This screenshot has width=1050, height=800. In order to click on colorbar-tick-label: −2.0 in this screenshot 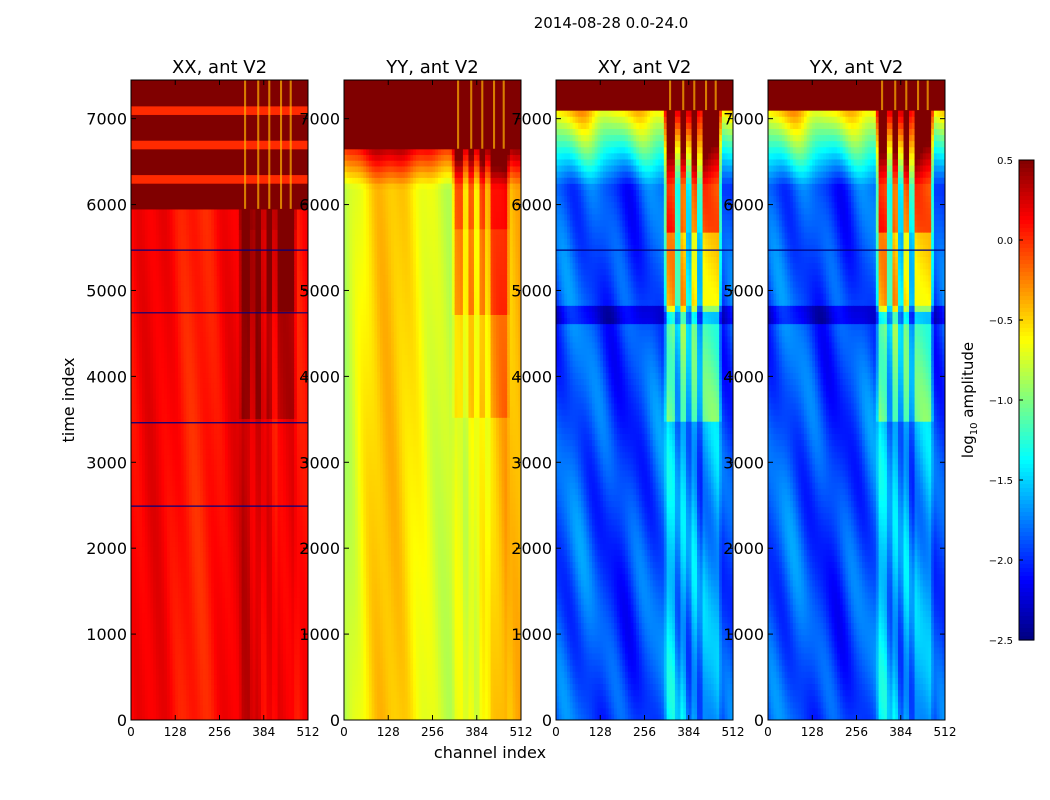, I will do `click(1001, 561)`.